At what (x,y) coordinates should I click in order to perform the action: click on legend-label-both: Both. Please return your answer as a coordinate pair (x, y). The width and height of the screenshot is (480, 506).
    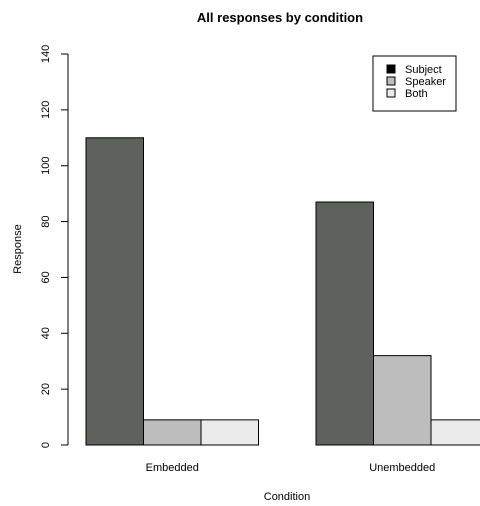
    Looking at the image, I should click on (416, 94).